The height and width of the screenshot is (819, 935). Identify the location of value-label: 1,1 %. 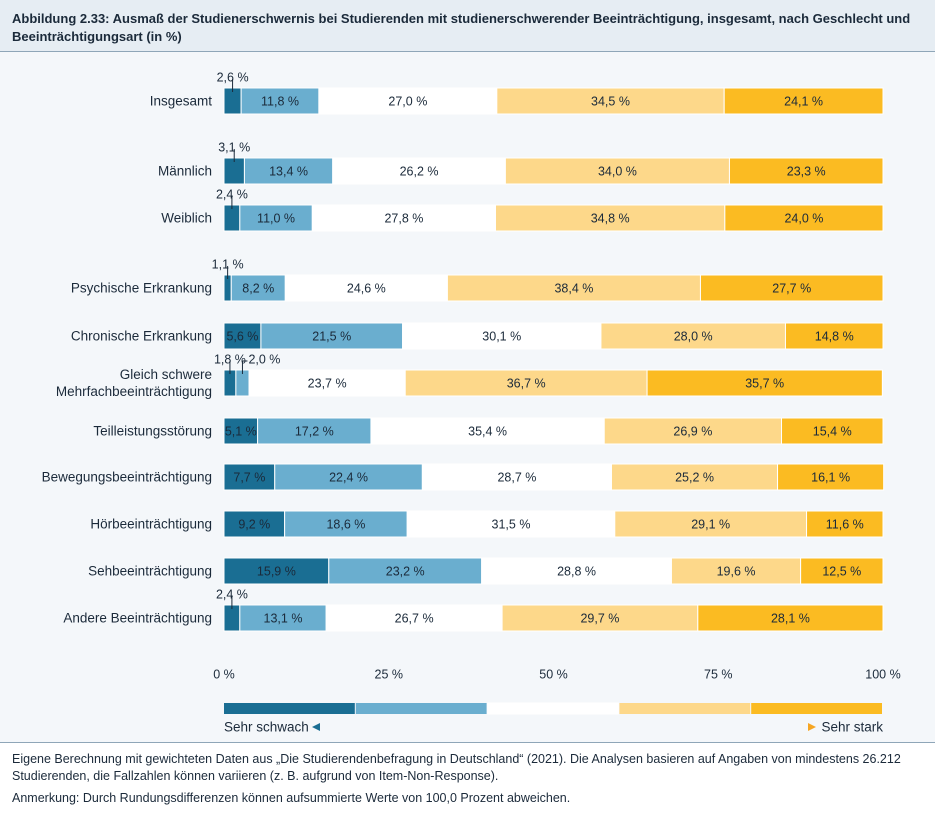
(228, 264).